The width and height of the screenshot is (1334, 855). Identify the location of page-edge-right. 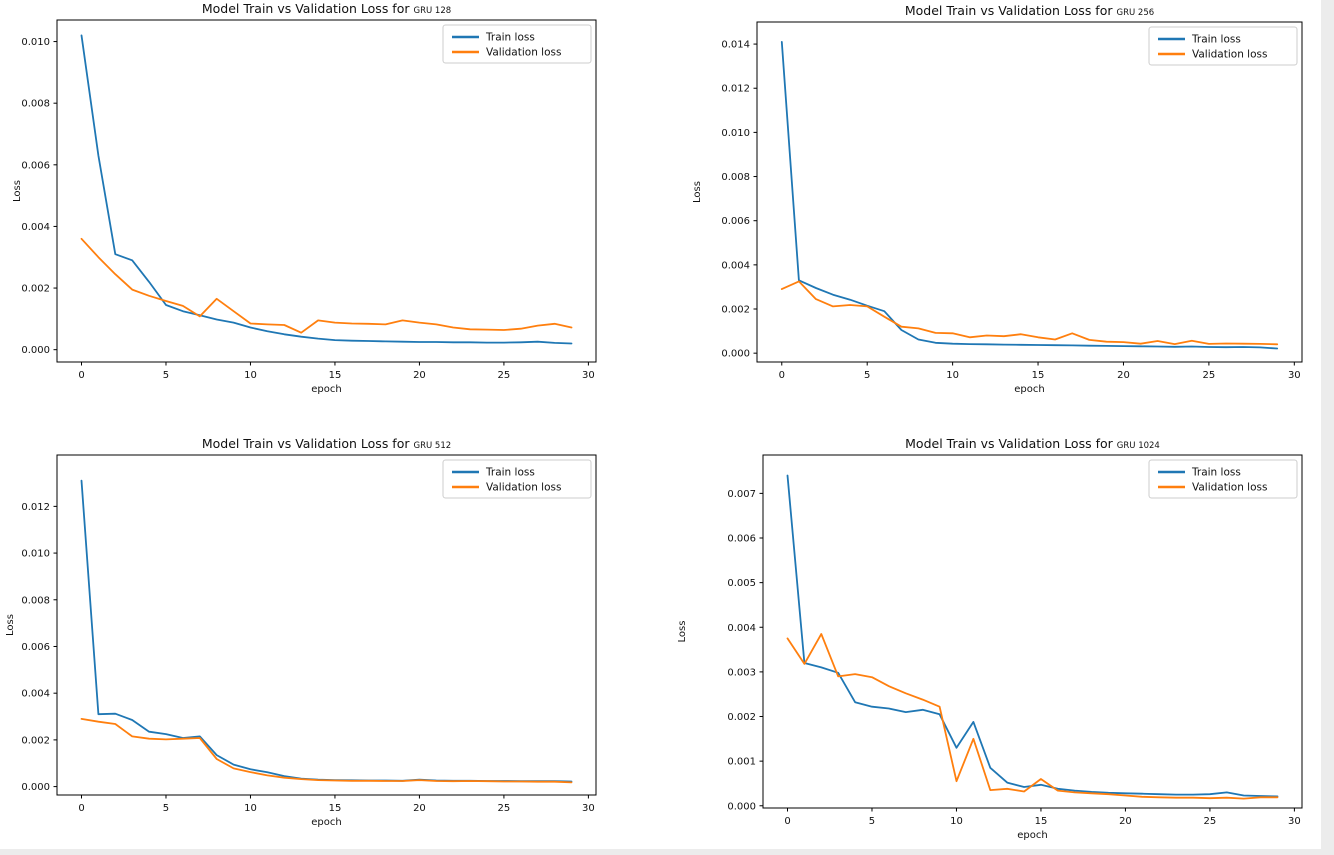
(1327, 427).